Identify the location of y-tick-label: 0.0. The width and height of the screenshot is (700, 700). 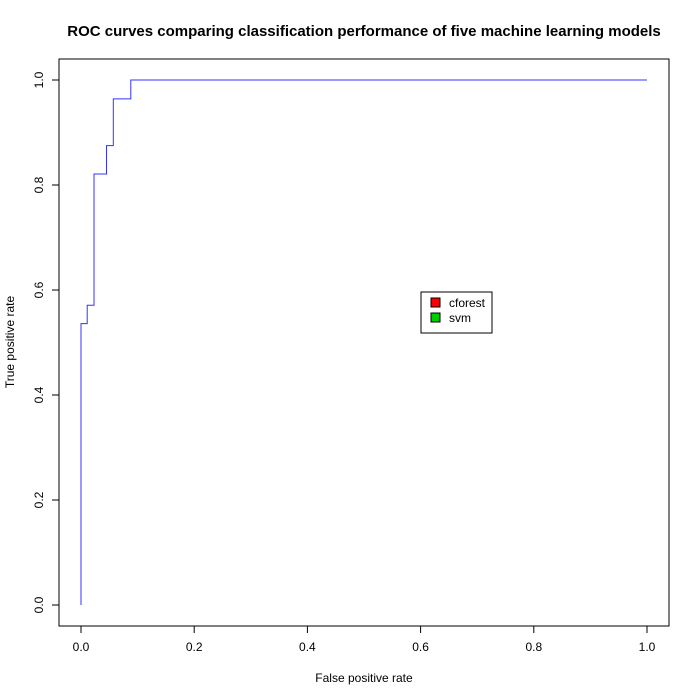
(39, 604).